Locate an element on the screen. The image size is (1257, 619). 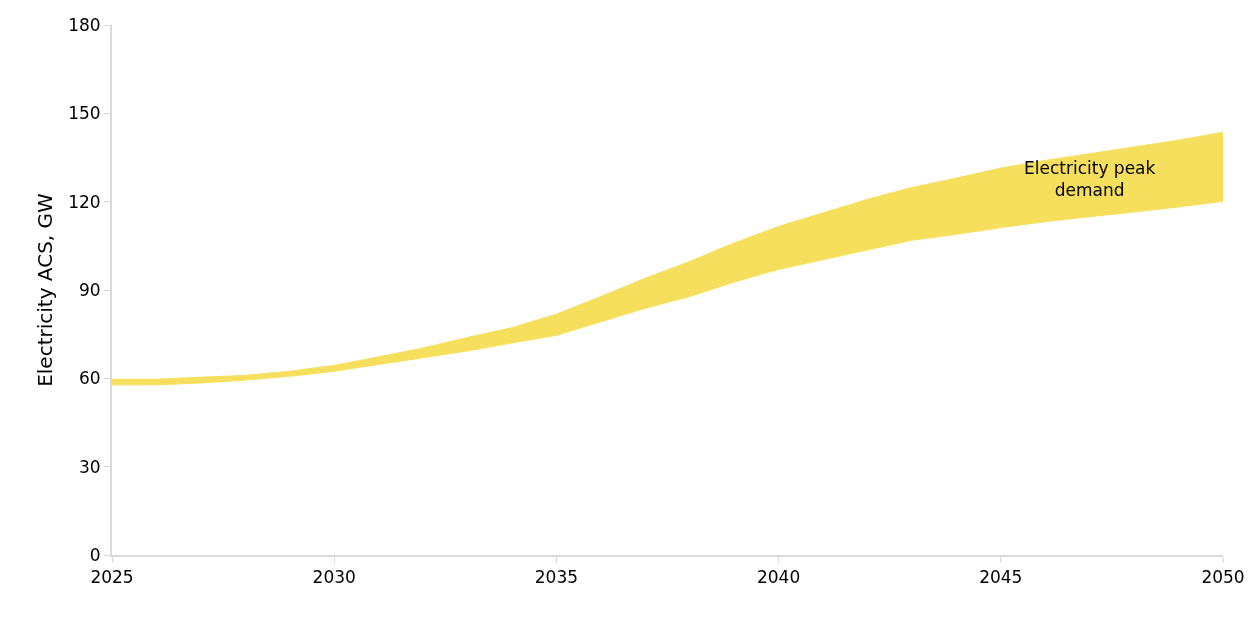
x-tick-label: 2050 is located at coordinates (1223, 577).